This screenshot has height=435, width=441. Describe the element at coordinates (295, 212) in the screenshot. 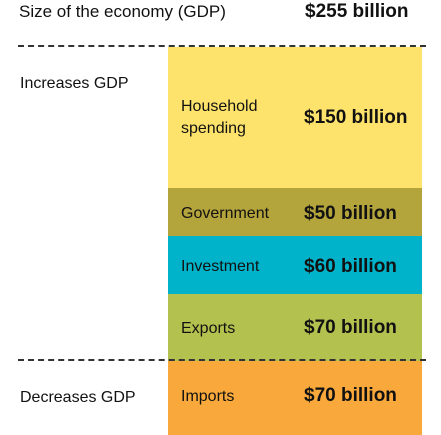

I see `government-block: Government $50 billion` at that location.